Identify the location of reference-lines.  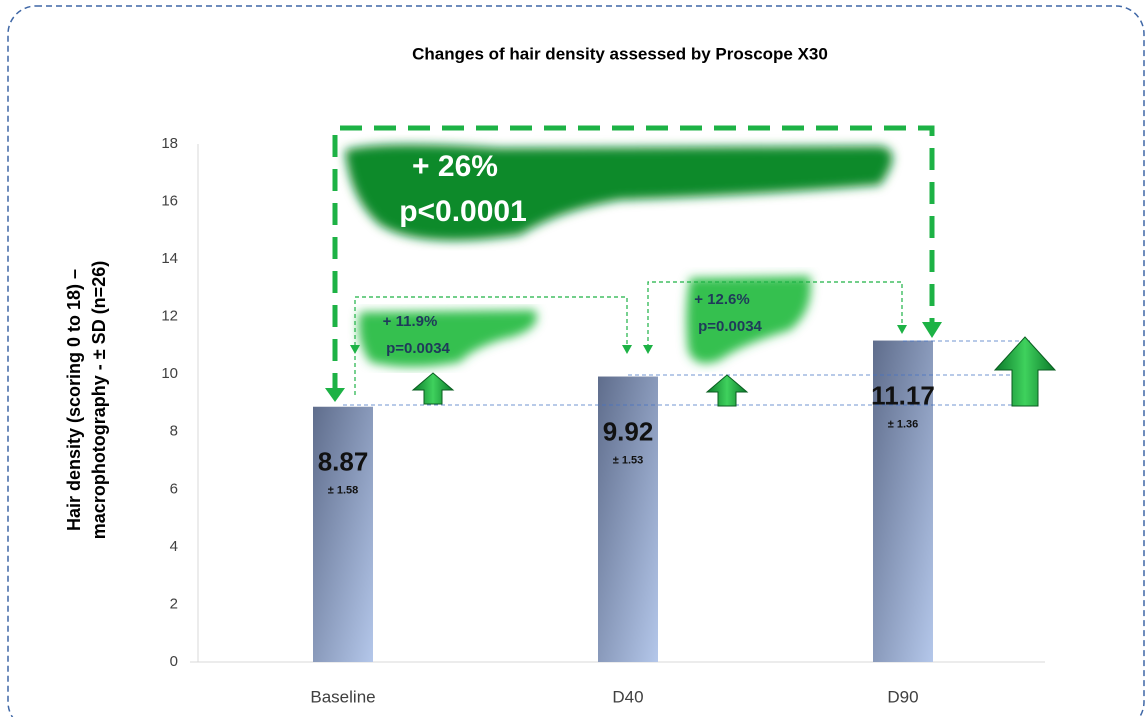
(686, 373).